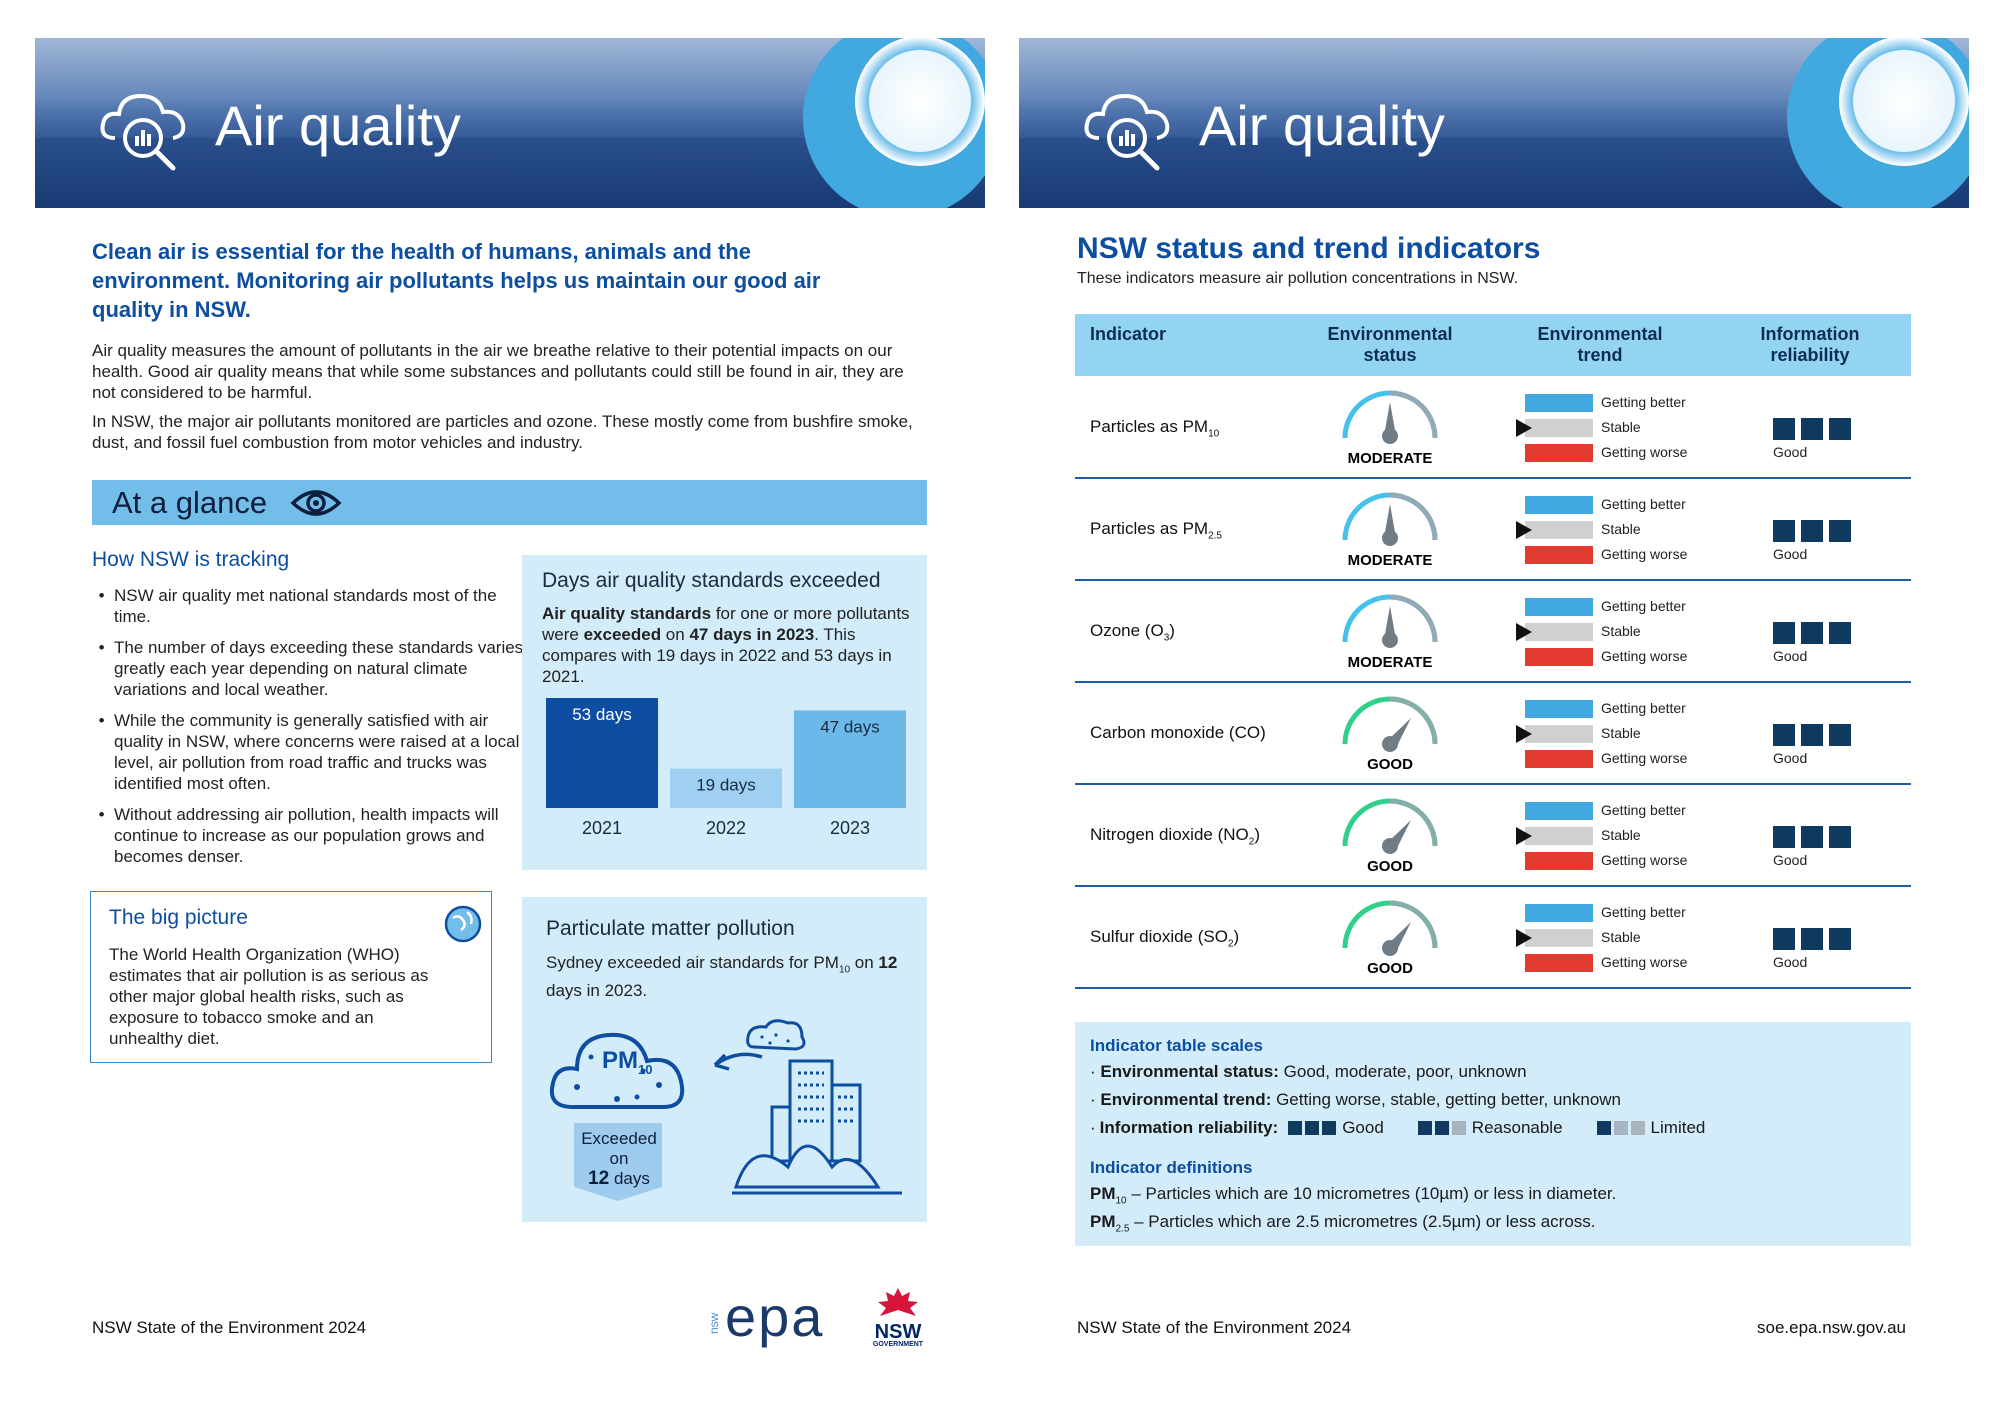 This screenshot has width=2000, height=1414. What do you see at coordinates (178, 917) in the screenshot?
I see `big-picture-title: The big picture` at bounding box center [178, 917].